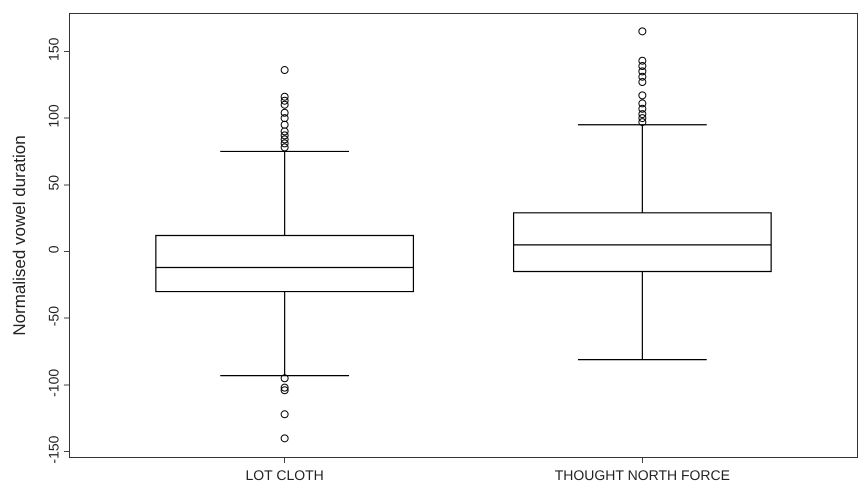 The height and width of the screenshot is (497, 863). I want to click on y-tick-label: 100, so click(53, 116).